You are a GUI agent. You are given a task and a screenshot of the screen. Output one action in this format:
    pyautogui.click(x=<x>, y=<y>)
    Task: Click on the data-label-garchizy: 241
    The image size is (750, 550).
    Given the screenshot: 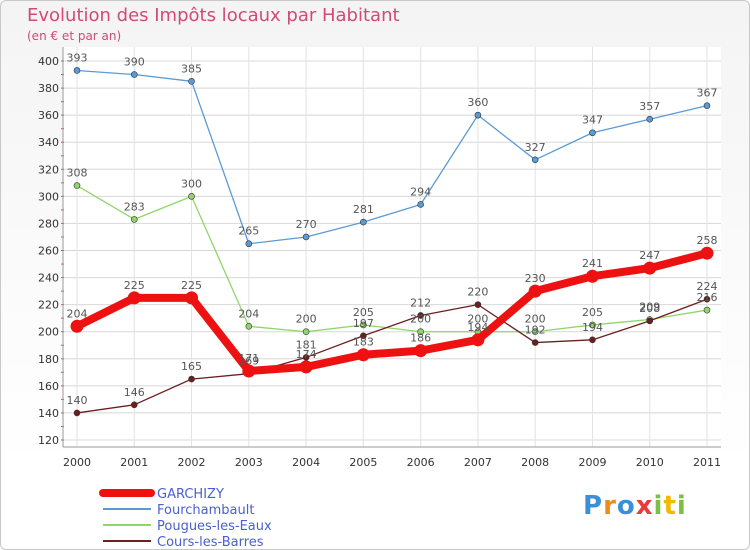 What is the action you would take?
    pyautogui.click(x=592, y=263)
    